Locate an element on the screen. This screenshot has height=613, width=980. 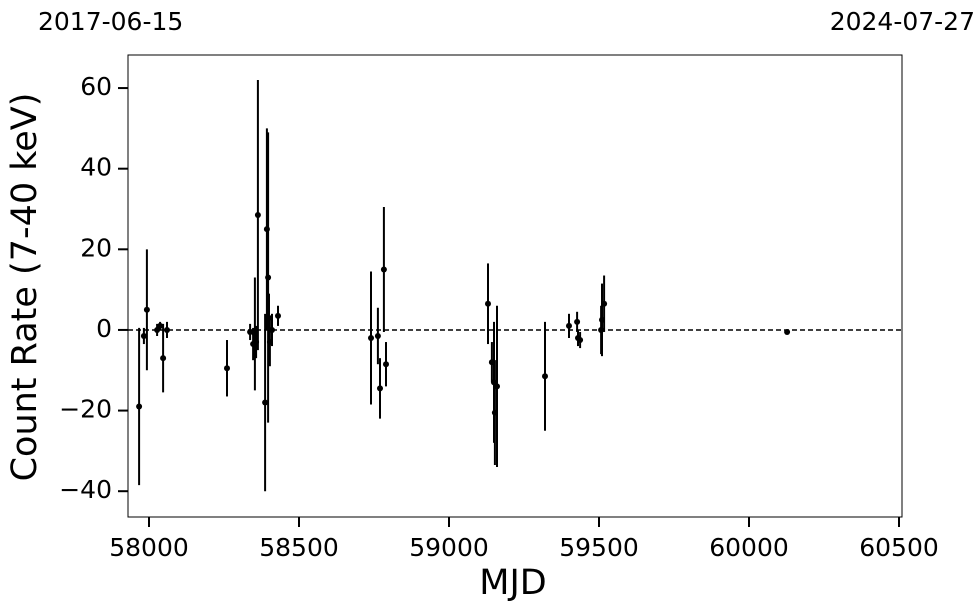
annotation: 2024-07-27 is located at coordinates (902, 21).